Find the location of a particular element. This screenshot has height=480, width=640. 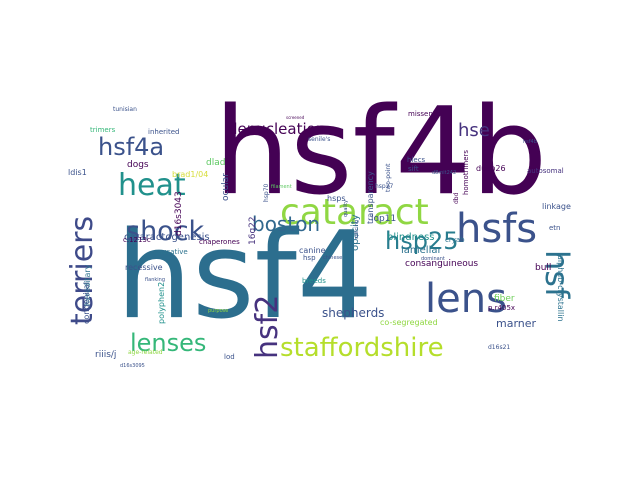

cloud-word: brad1/04 is located at coordinates (190, 174).